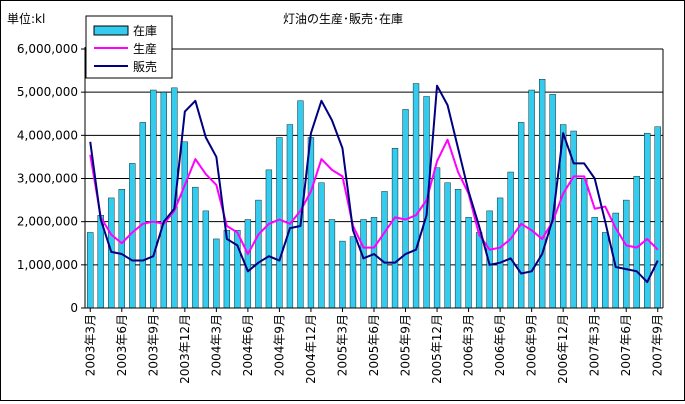 This screenshot has width=685, height=404. Describe the element at coordinates (47, 265) in the screenshot. I see `y-tick-label: 1,000,000` at that location.